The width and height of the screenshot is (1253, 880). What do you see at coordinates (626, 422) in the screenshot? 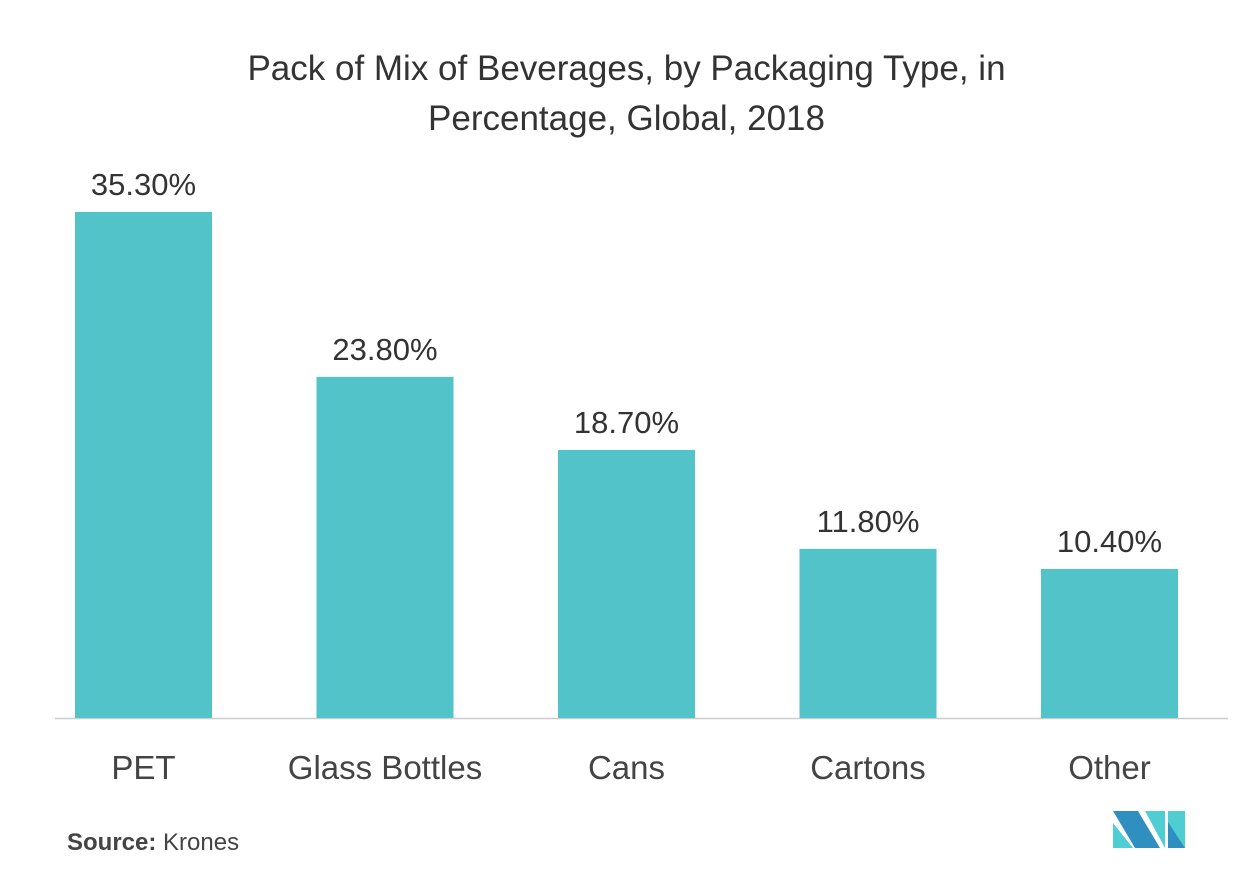
I see `data-label-2: 18.70%` at bounding box center [626, 422].